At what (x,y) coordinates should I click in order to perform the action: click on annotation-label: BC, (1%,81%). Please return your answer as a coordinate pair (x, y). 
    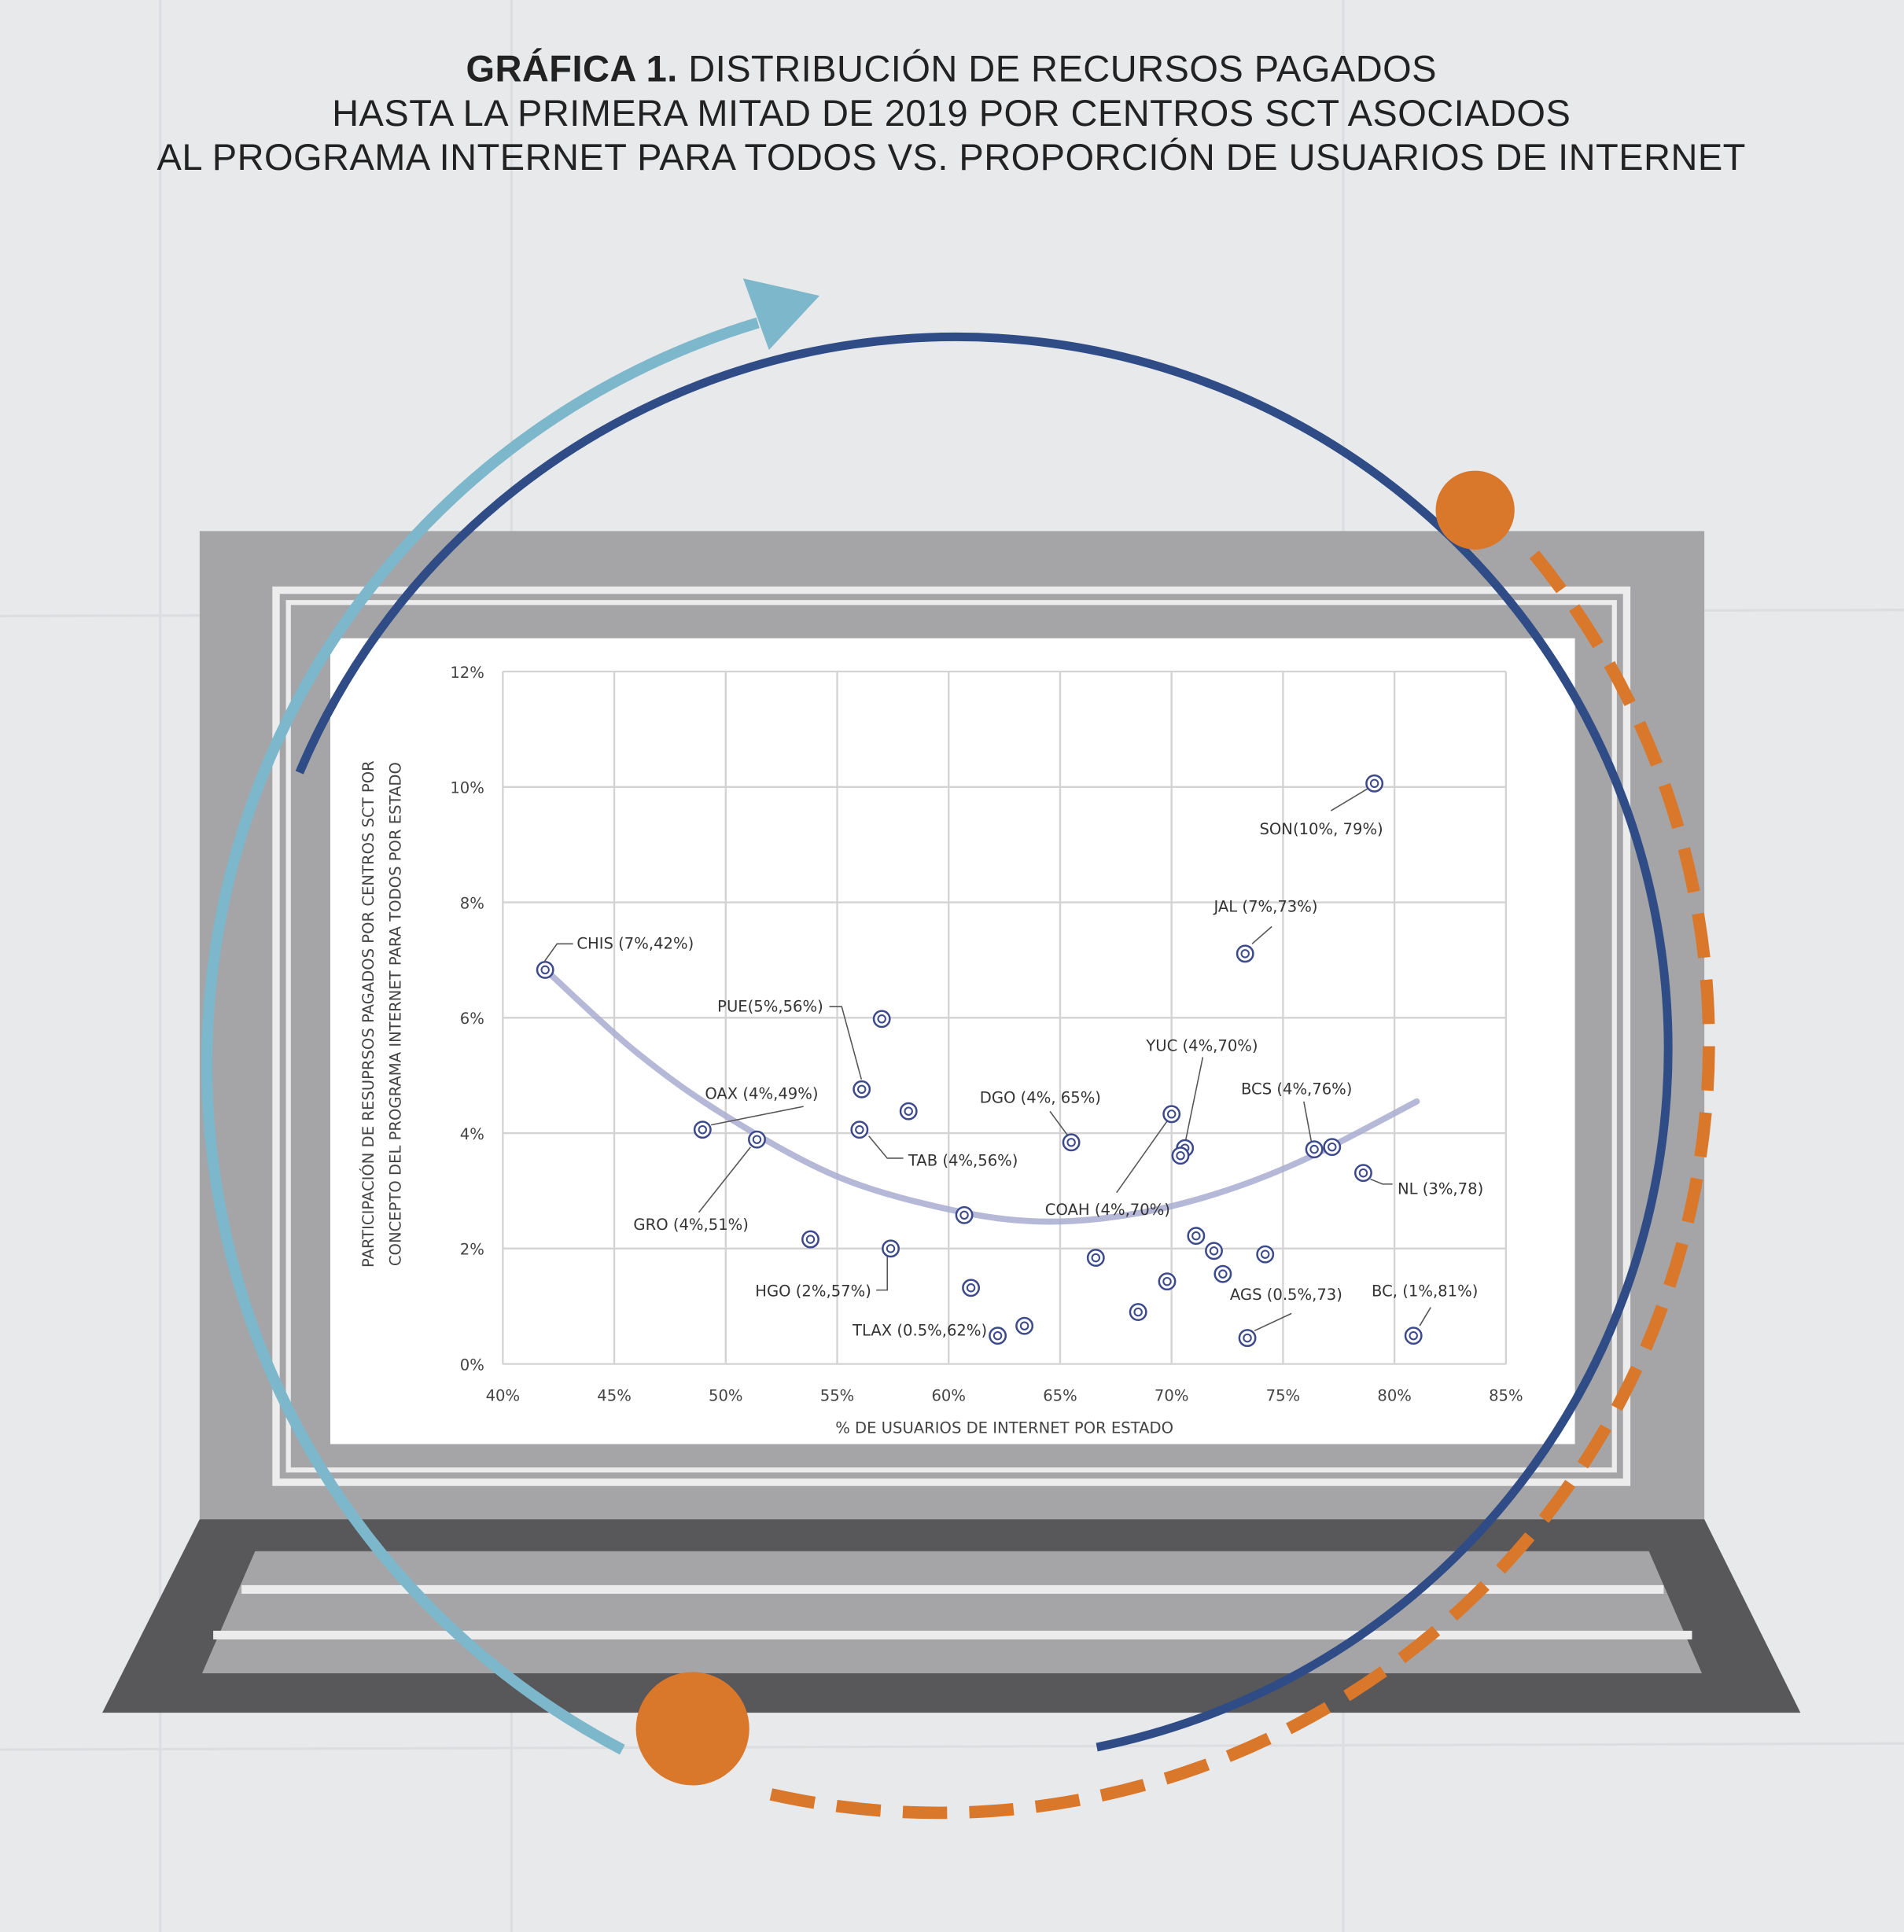
    Looking at the image, I should click on (1425, 1291).